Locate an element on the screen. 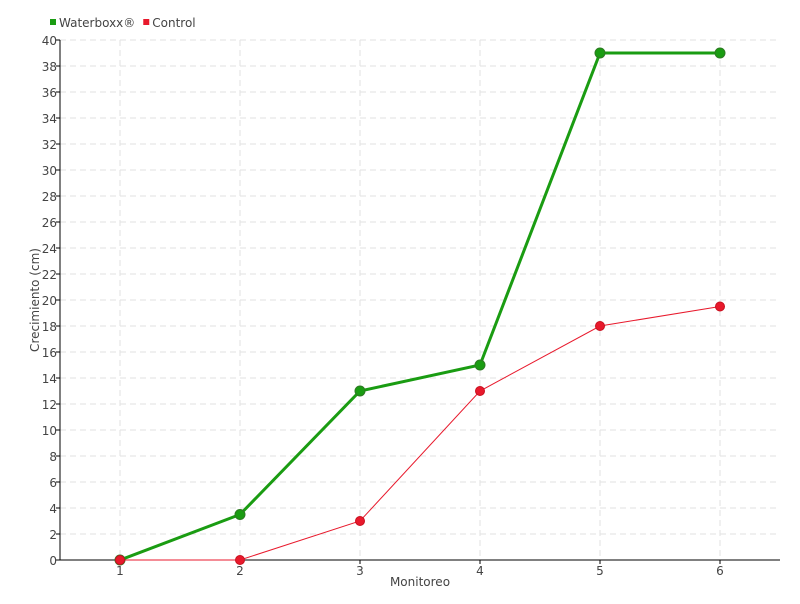  y-tick-label: 12 is located at coordinates (49, 405).